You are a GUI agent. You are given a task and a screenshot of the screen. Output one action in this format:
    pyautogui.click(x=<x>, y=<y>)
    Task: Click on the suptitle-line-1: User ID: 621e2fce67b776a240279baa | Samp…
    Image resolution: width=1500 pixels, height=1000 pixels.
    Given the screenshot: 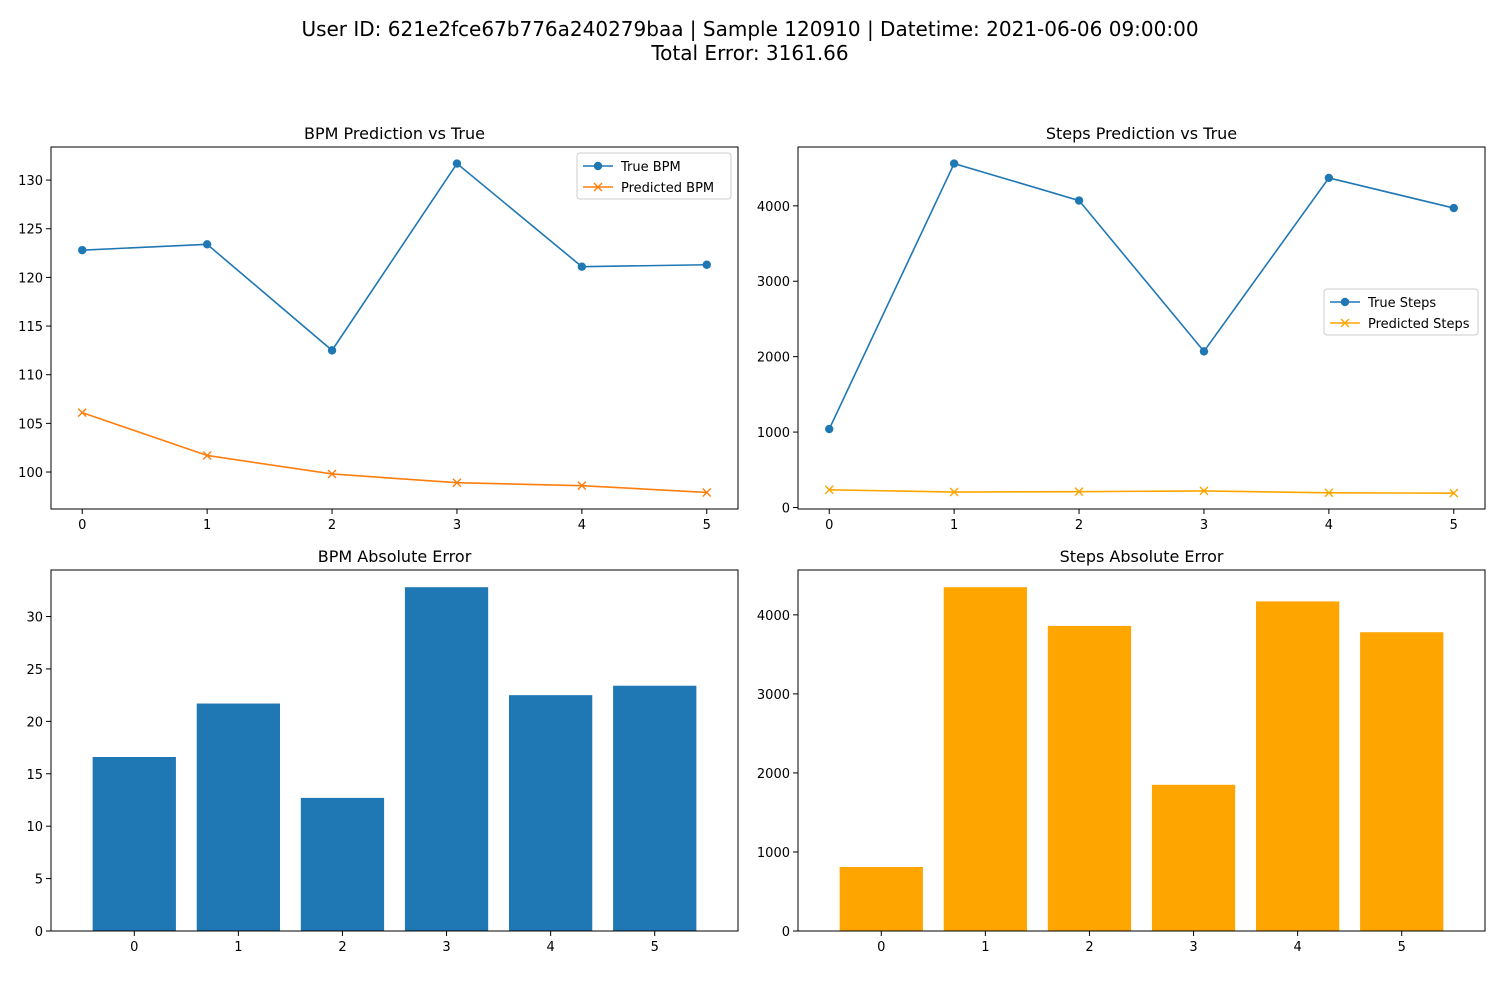 What is the action you would take?
    pyautogui.click(x=750, y=29)
    